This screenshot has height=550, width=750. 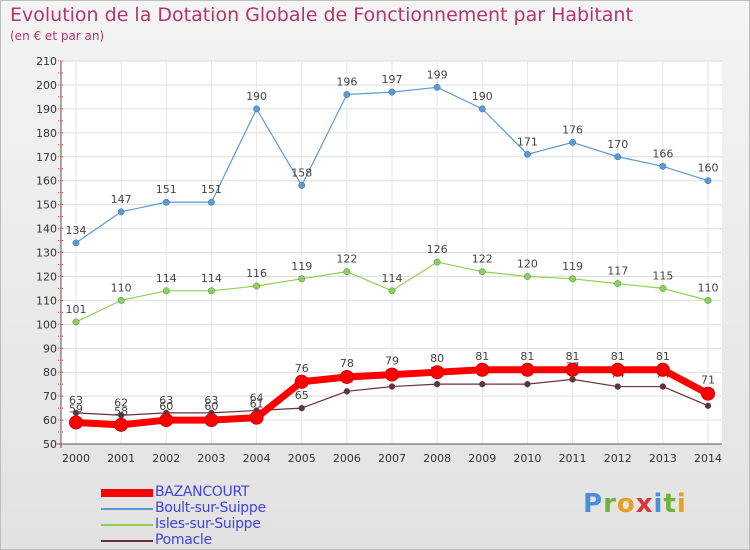 What do you see at coordinates (121, 199) in the screenshot?
I see `data-label-boult-sur-suippe: 147` at bounding box center [121, 199].